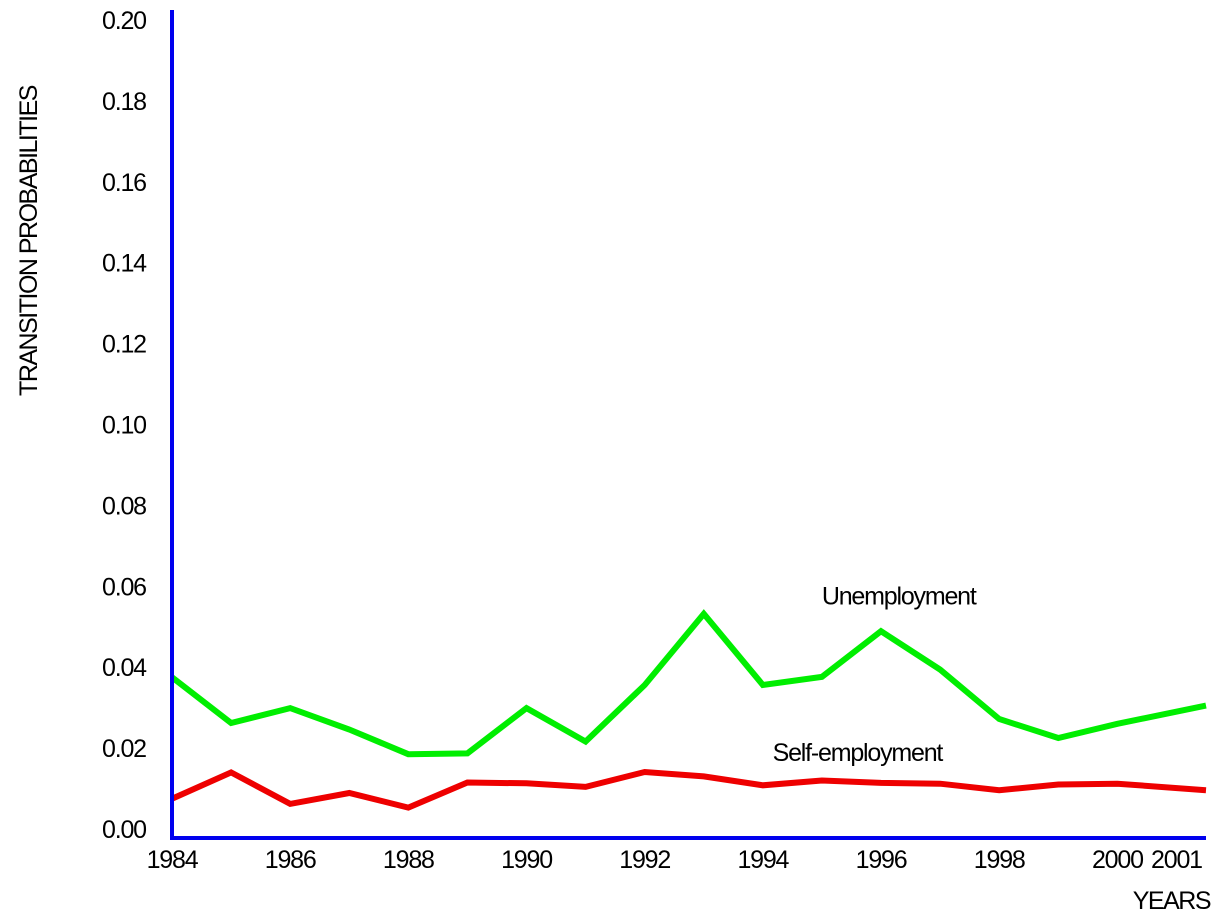  I want to click on y-tick-label: 0.10, so click(124, 426).